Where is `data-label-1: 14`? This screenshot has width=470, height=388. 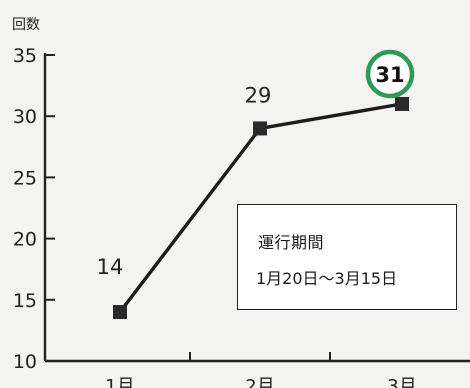
data-label-1: 14 is located at coordinates (110, 267).